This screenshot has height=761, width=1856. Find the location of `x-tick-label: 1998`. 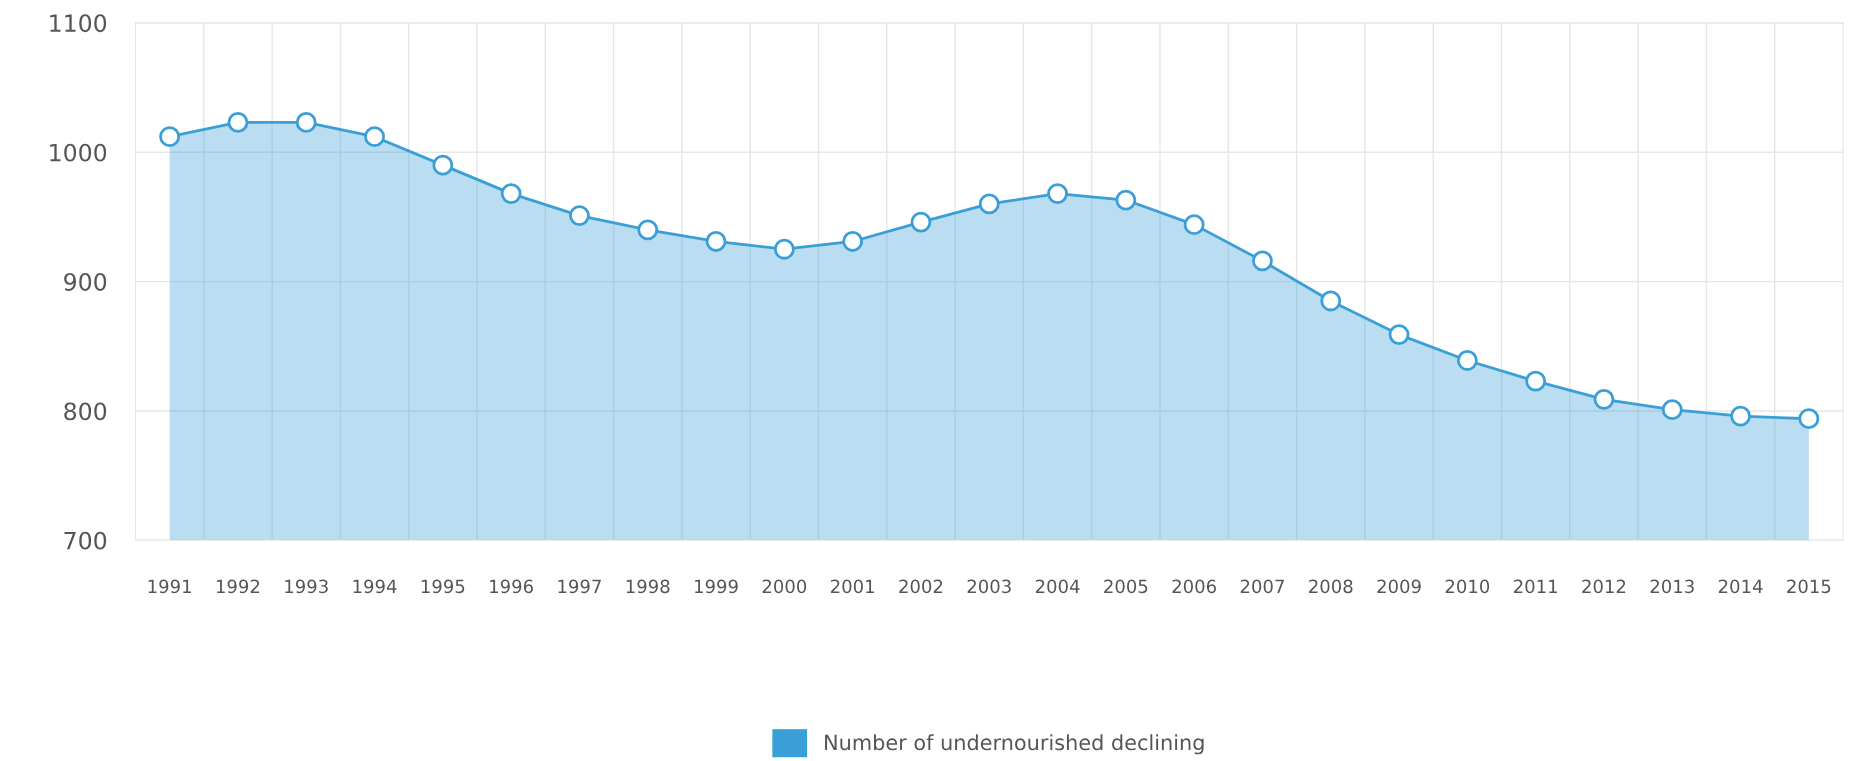

x-tick-label: 1998 is located at coordinates (648, 586).